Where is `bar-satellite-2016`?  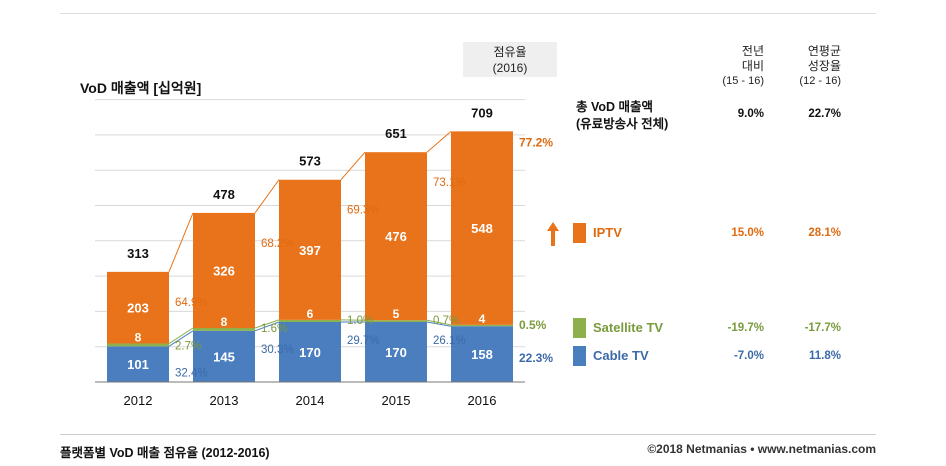 bar-satellite-2016 is located at coordinates (482, 325).